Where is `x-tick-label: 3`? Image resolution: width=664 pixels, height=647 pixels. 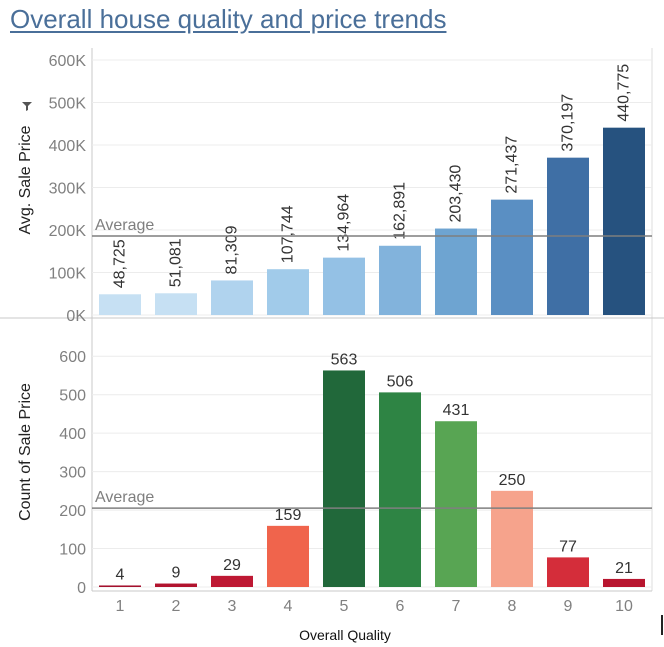
x-tick-label: 3 is located at coordinates (232, 606).